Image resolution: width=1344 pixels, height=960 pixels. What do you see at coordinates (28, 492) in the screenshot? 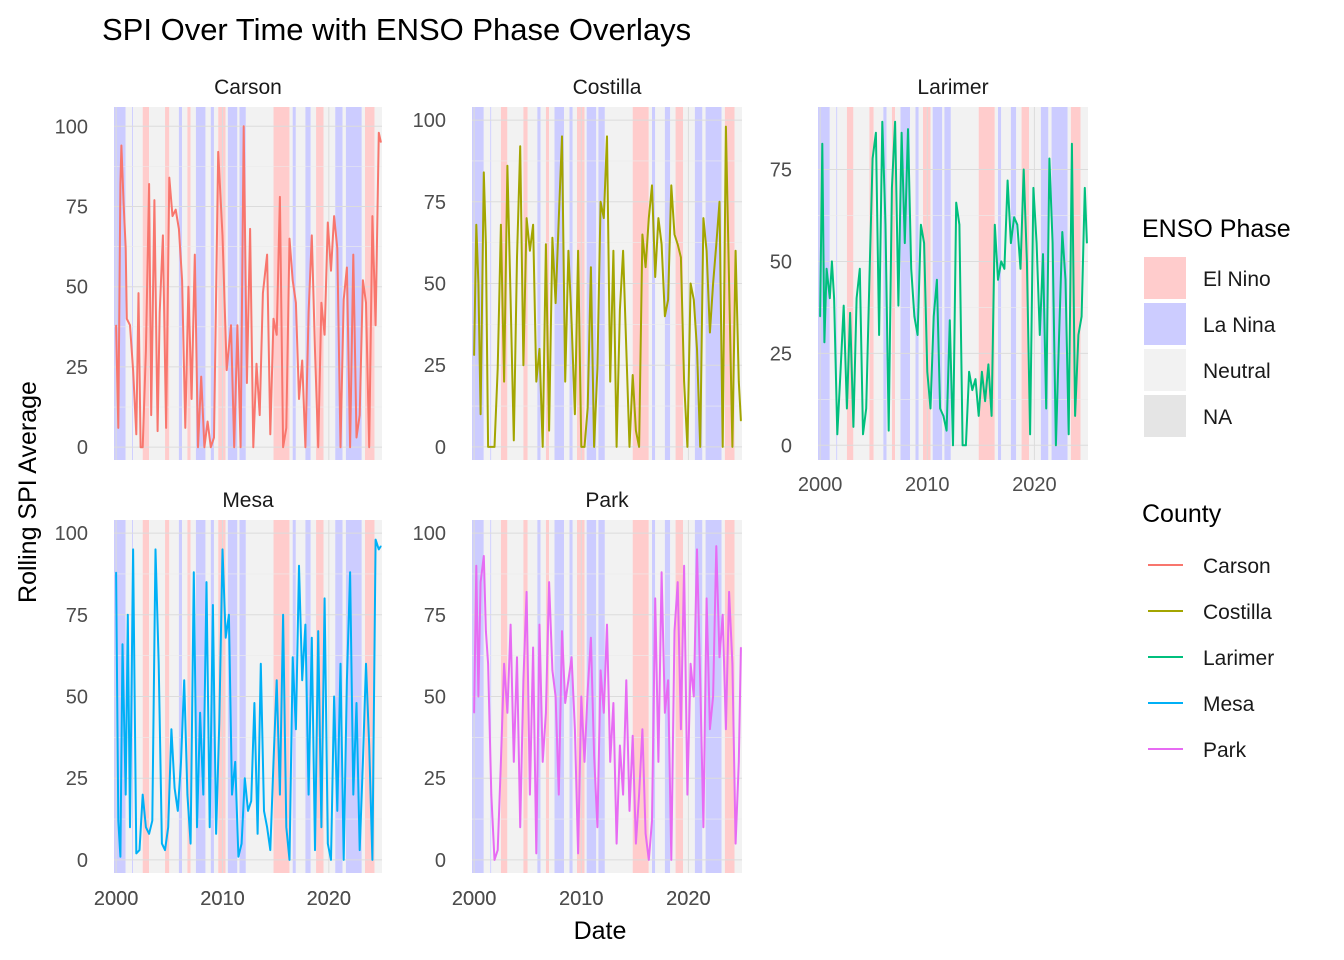
I see `y-axis-title: Rolling SPI Average` at bounding box center [28, 492].